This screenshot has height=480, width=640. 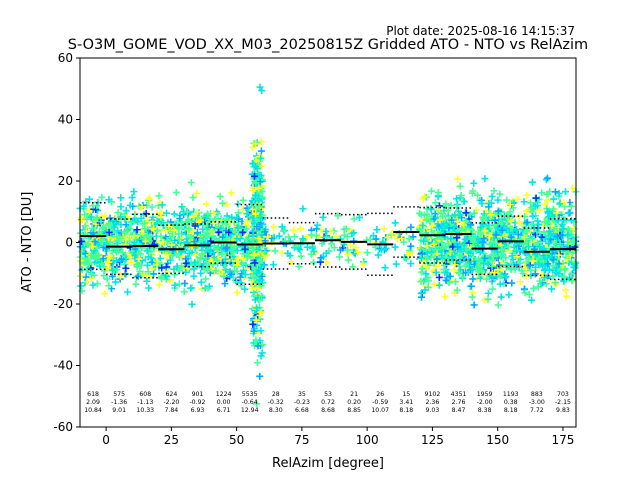 I want to click on y-tick-label: -60, so click(x=63, y=427).